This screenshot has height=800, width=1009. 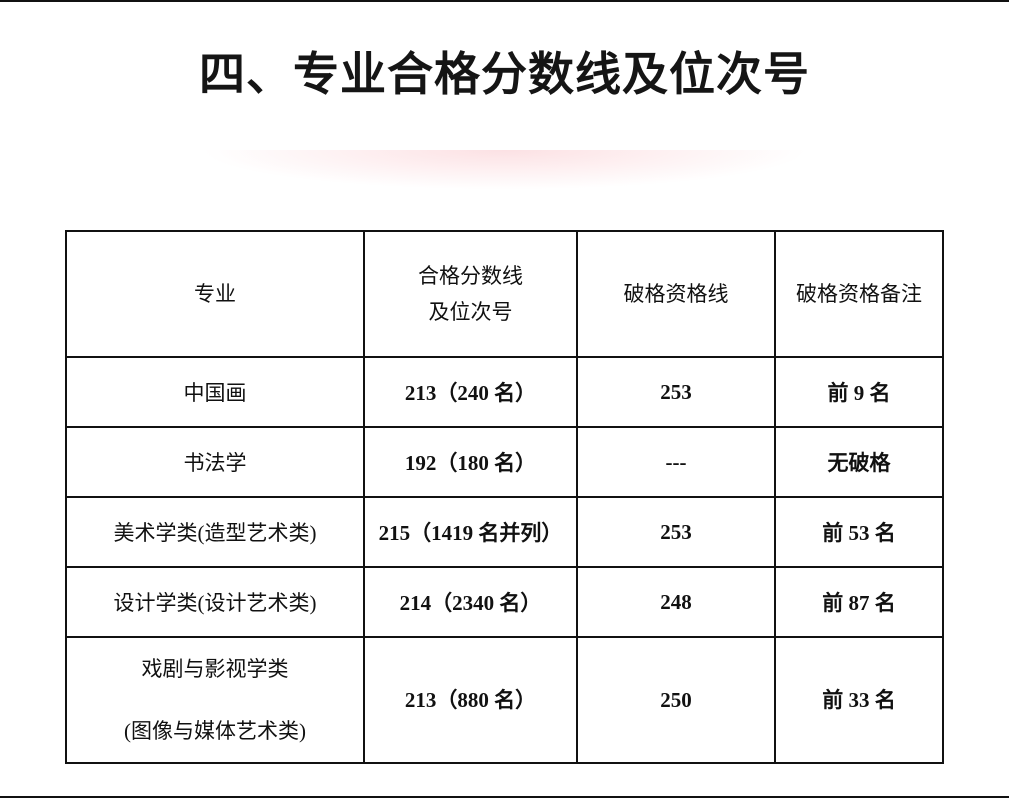 What do you see at coordinates (470, 532) in the screenshot?
I see `cell-score: 215（1419 名并列）` at bounding box center [470, 532].